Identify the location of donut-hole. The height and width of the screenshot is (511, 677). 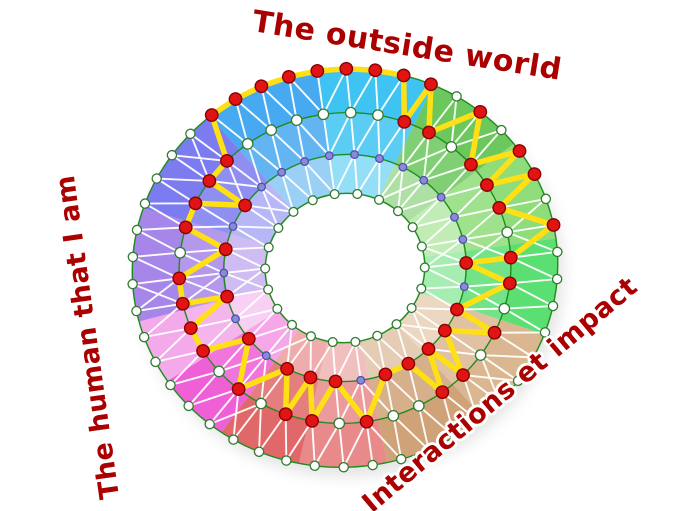
(345, 268).